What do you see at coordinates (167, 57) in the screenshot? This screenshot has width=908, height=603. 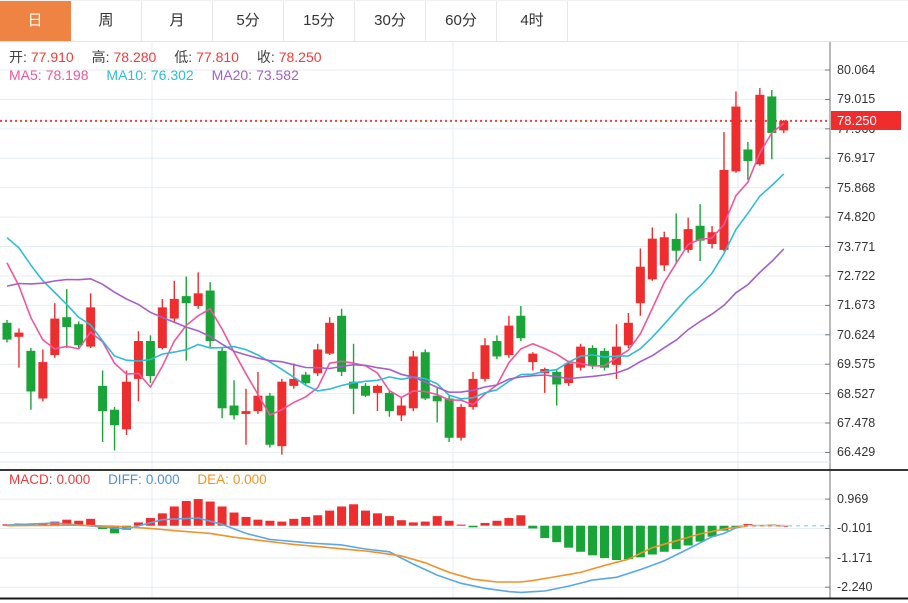 I see `ohlc-infobar: 开: 77.910 高: 78.280 低: 77.810 收: 78.250` at bounding box center [167, 57].